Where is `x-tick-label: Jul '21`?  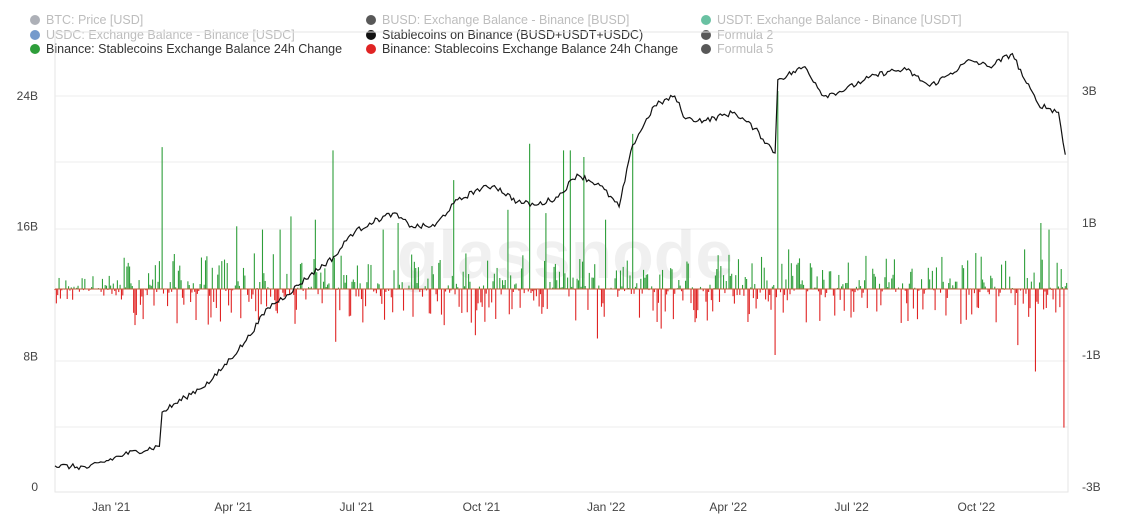
x-tick-label: Jul '21 is located at coordinates (356, 507).